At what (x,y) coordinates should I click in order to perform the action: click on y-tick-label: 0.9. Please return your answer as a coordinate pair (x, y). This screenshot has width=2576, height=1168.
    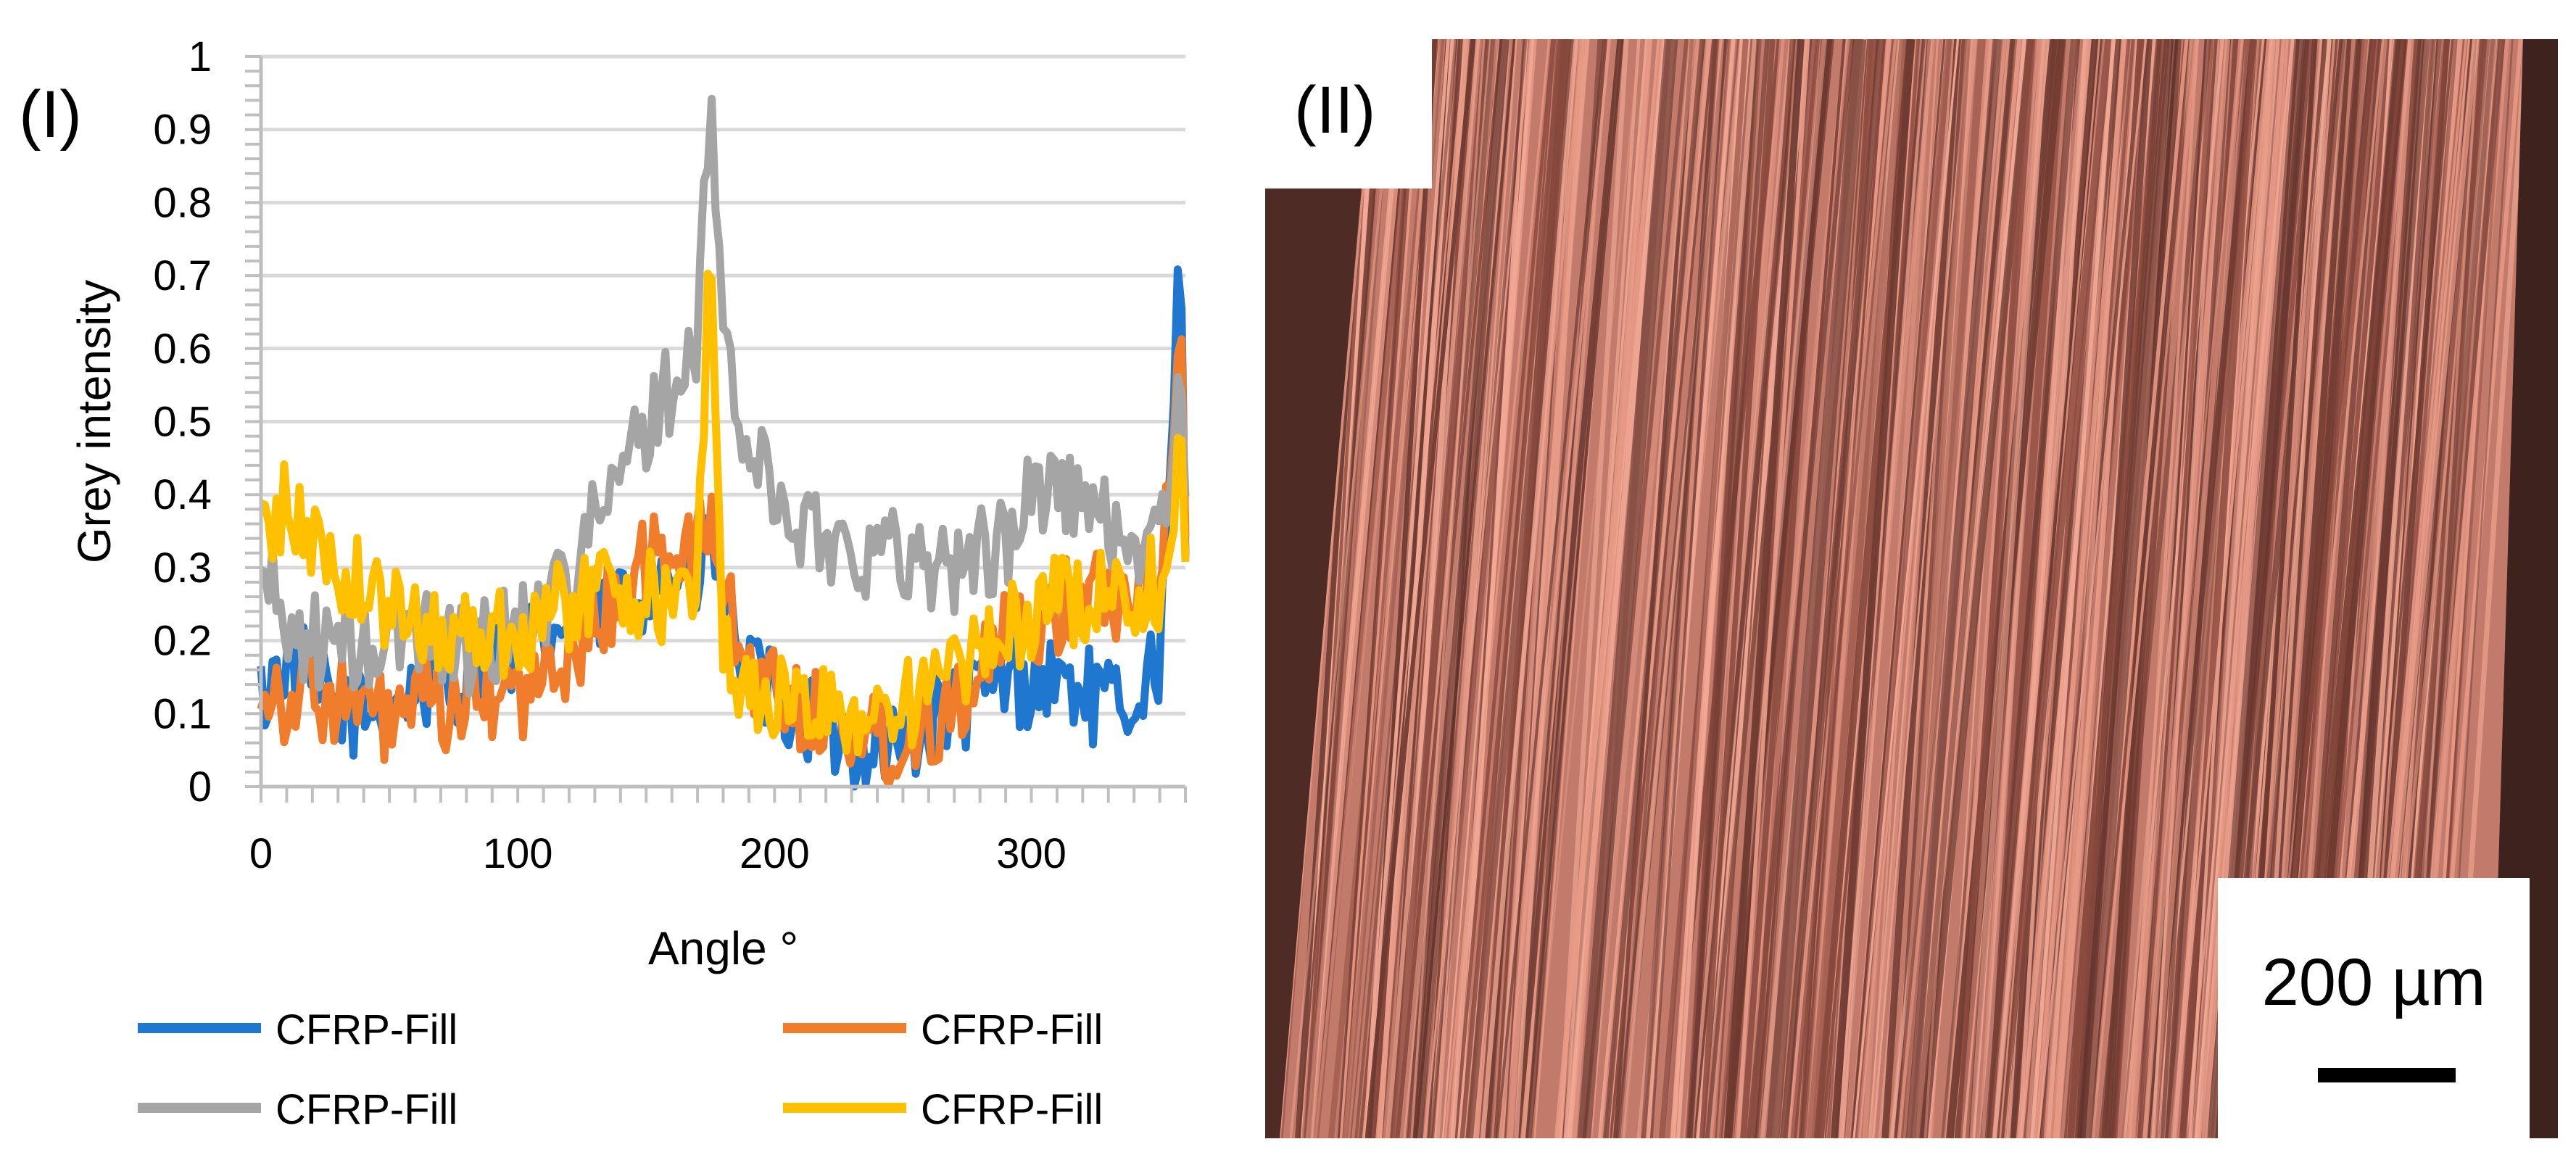
    Looking at the image, I should click on (182, 130).